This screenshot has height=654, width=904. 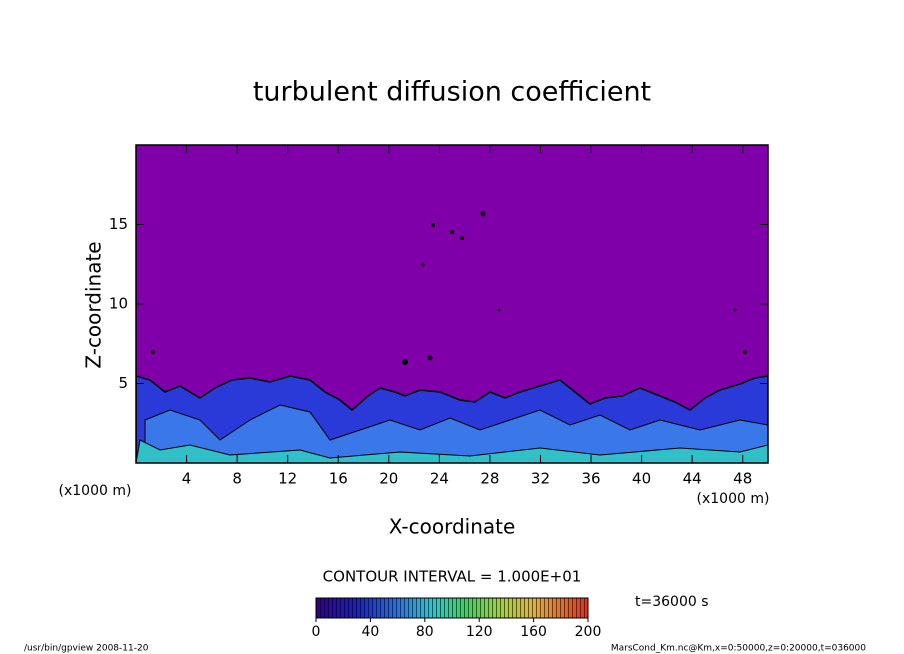 I want to click on time-label: t=36000 s, so click(x=672, y=602).